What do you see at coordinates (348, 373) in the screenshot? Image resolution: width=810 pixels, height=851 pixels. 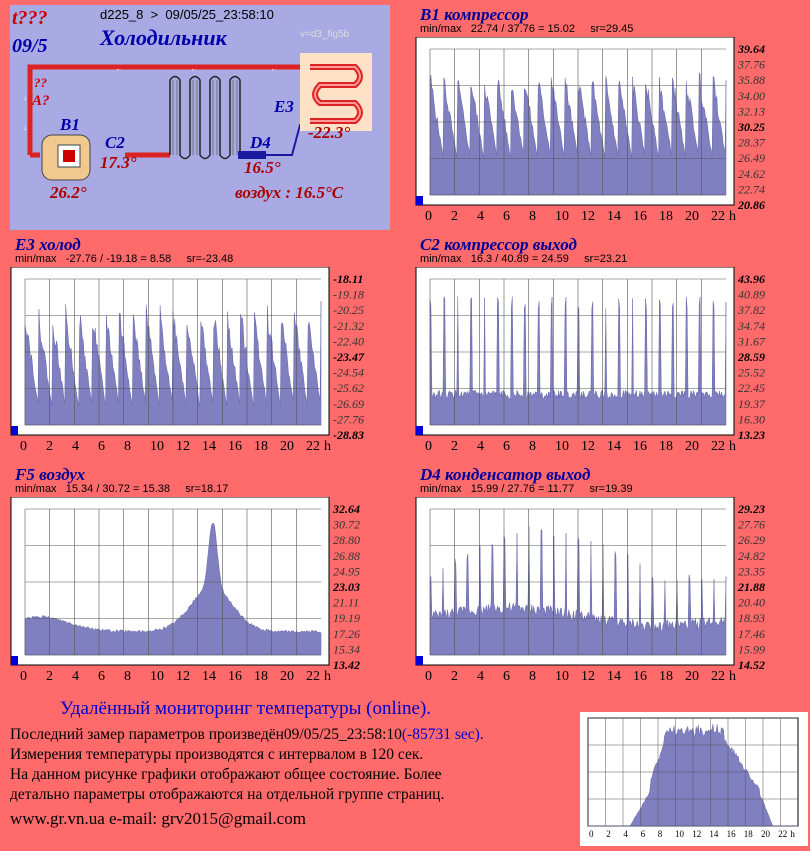 I see `y-tick-label: -24.54` at bounding box center [348, 373].